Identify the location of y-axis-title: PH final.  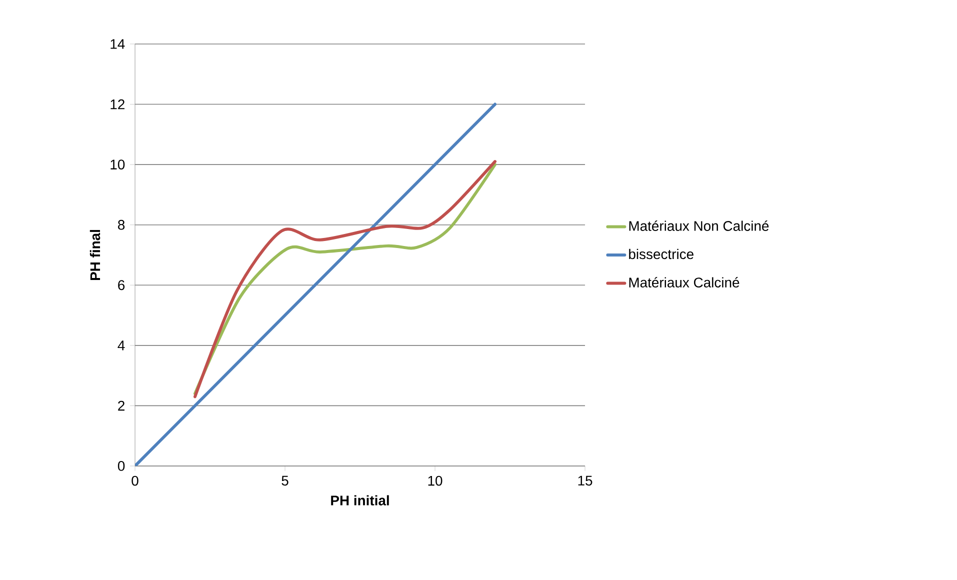
(95, 255).